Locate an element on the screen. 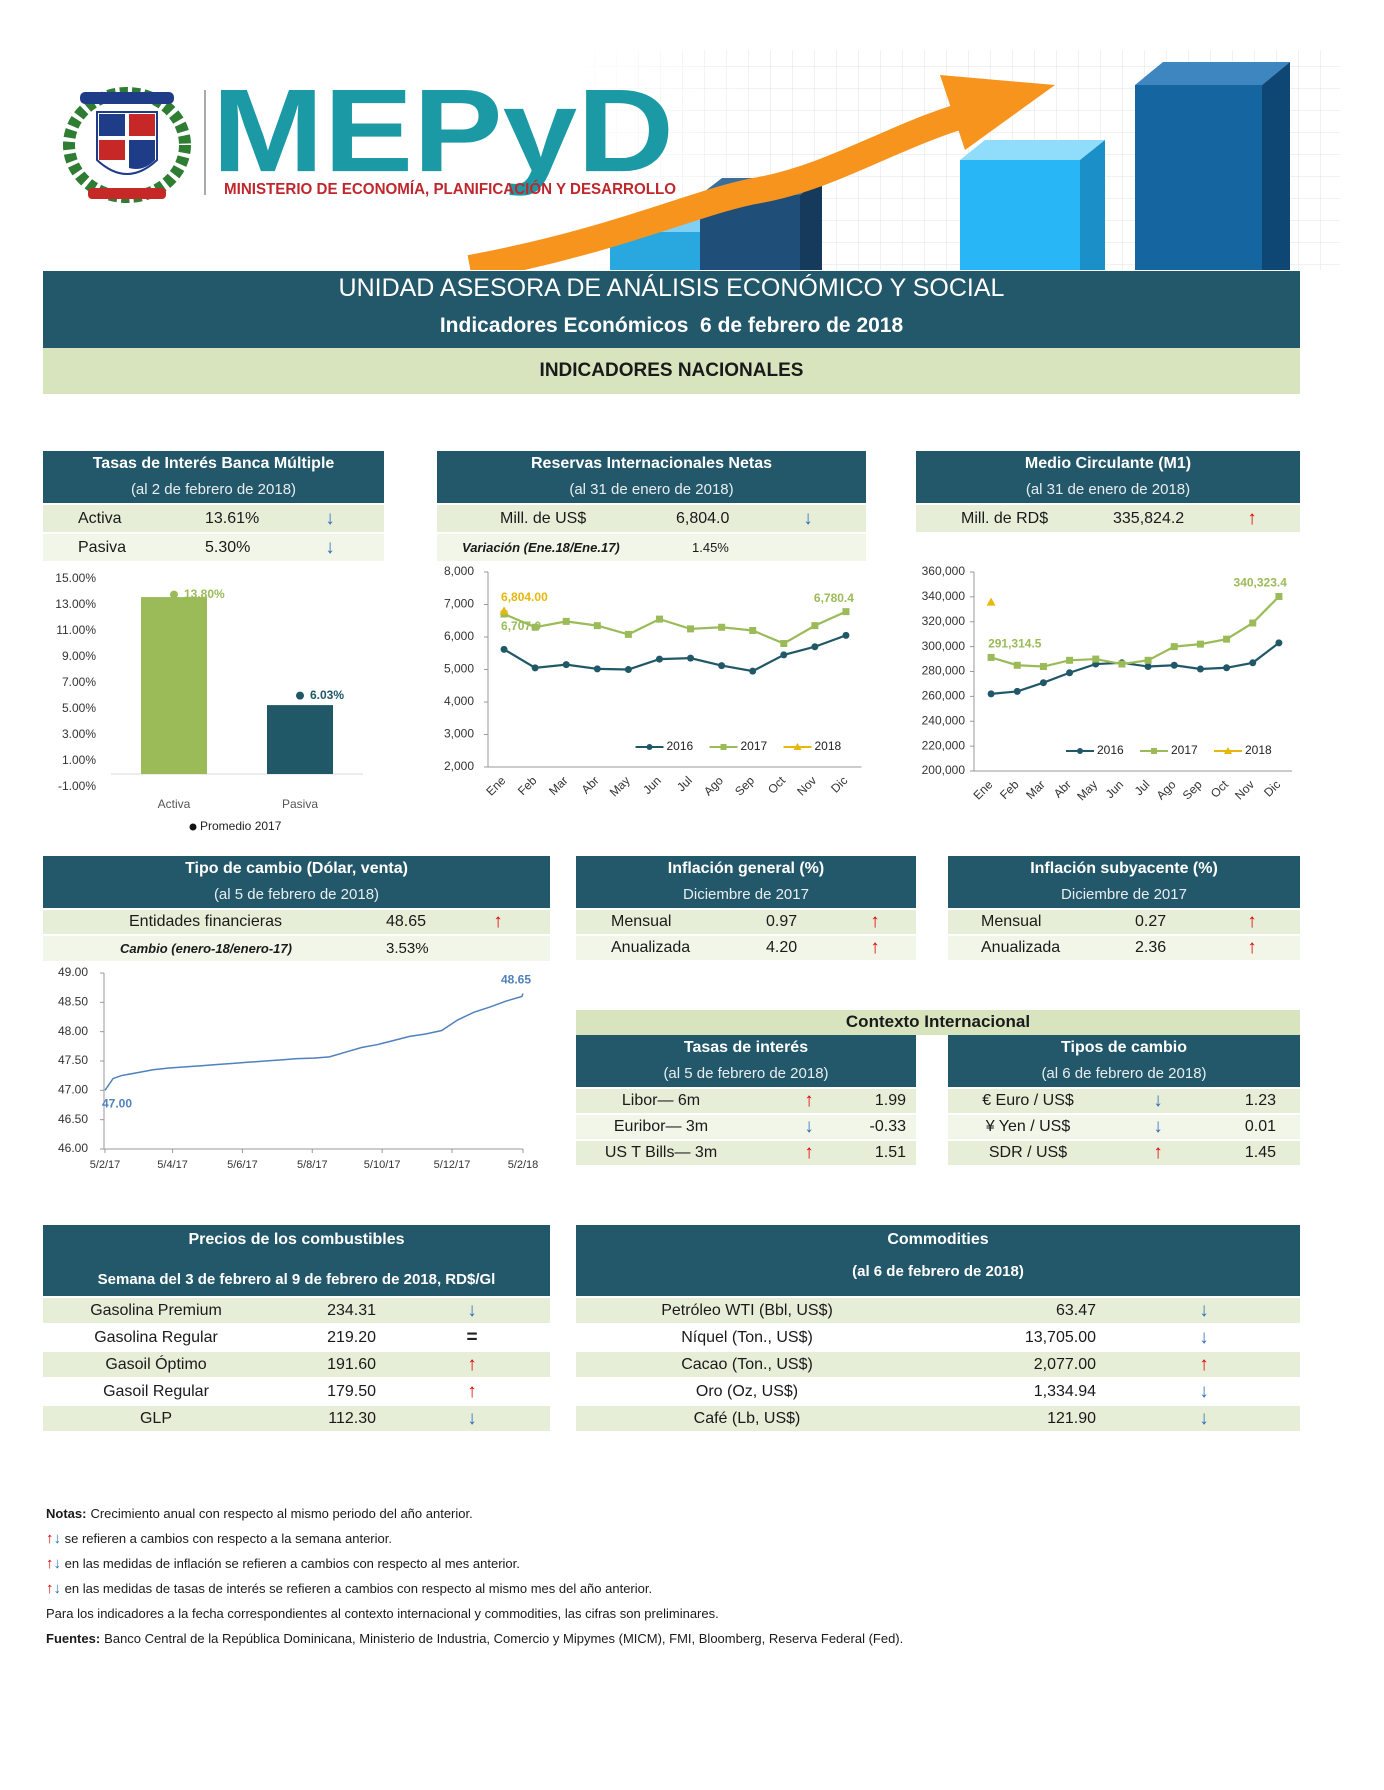 The image size is (1384, 1790). row-label: Anualizada is located at coordinates (1021, 947).